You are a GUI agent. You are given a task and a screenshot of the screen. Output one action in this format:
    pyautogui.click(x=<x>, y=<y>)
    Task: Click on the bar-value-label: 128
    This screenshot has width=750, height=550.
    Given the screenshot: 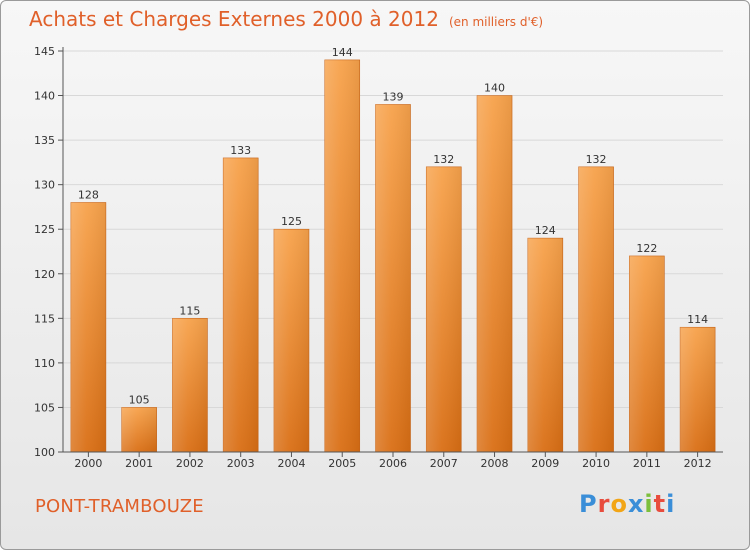 What is the action you would take?
    pyautogui.click(x=88, y=194)
    